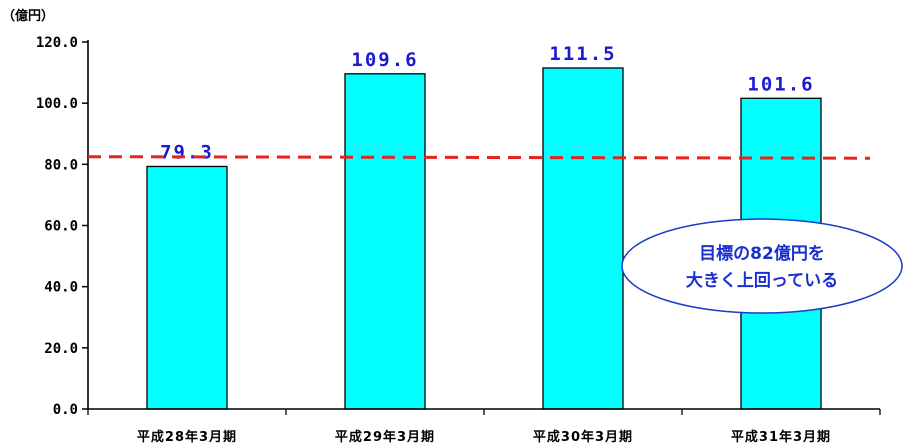 The image size is (920, 448). What do you see at coordinates (384, 60) in the screenshot?
I see `bar-value-label: 109.6` at bounding box center [384, 60].